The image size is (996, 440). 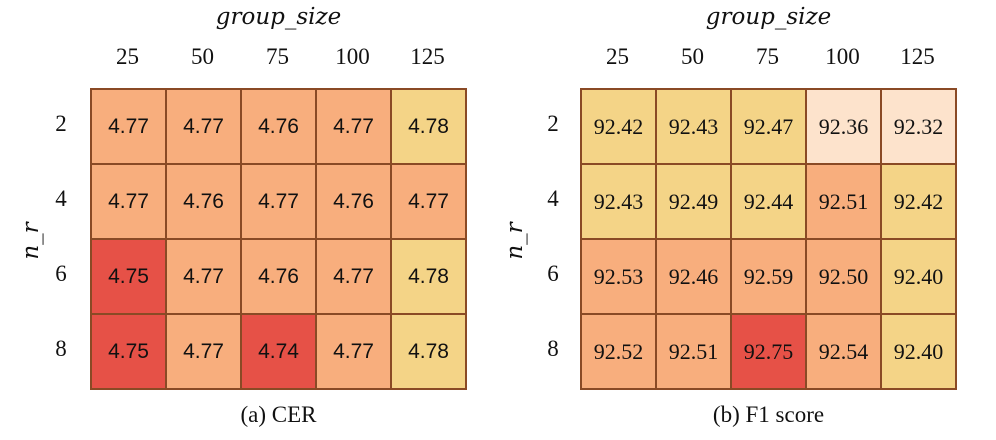 I want to click on heatmap-cell: 92.36, so click(x=843, y=126).